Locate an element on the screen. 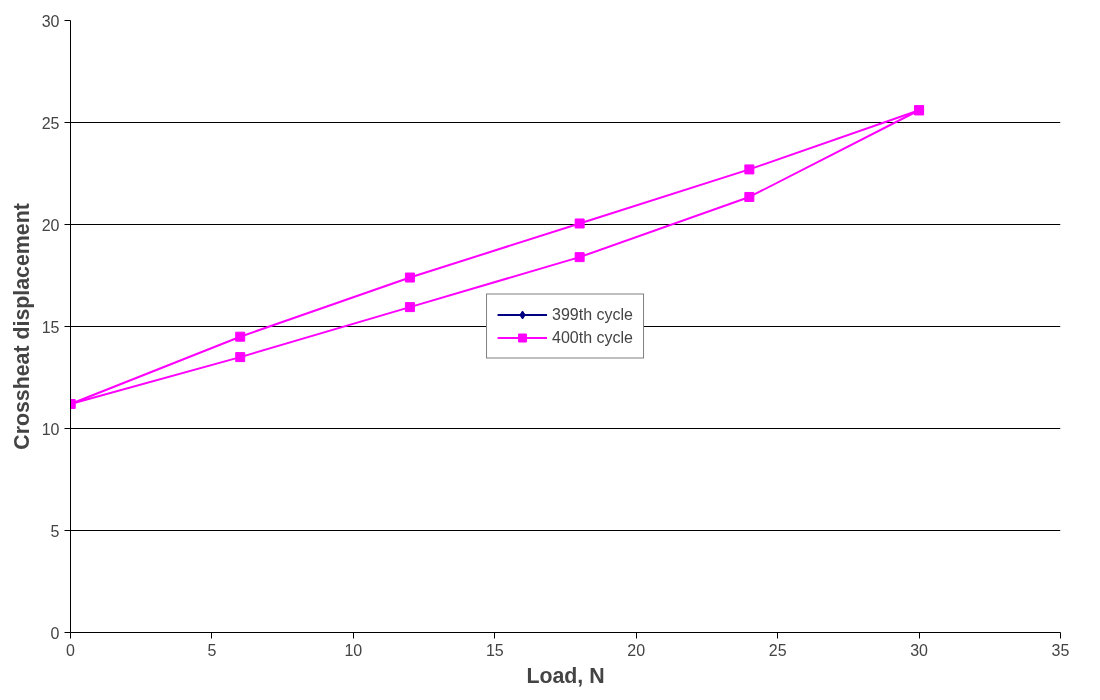 The height and width of the screenshot is (700, 1100). y-tick-label: 10 is located at coordinates (50, 429).